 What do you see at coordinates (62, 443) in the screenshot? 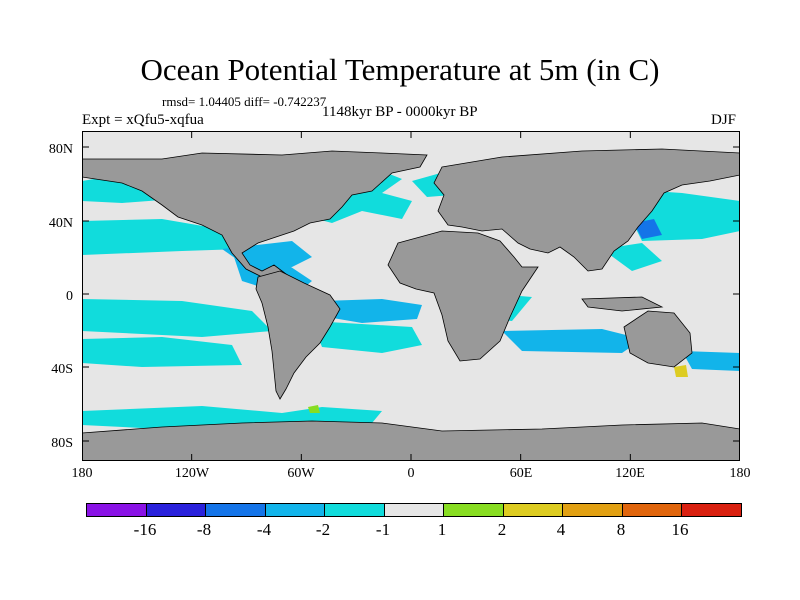
I see `lat-label: 80S` at bounding box center [62, 443].